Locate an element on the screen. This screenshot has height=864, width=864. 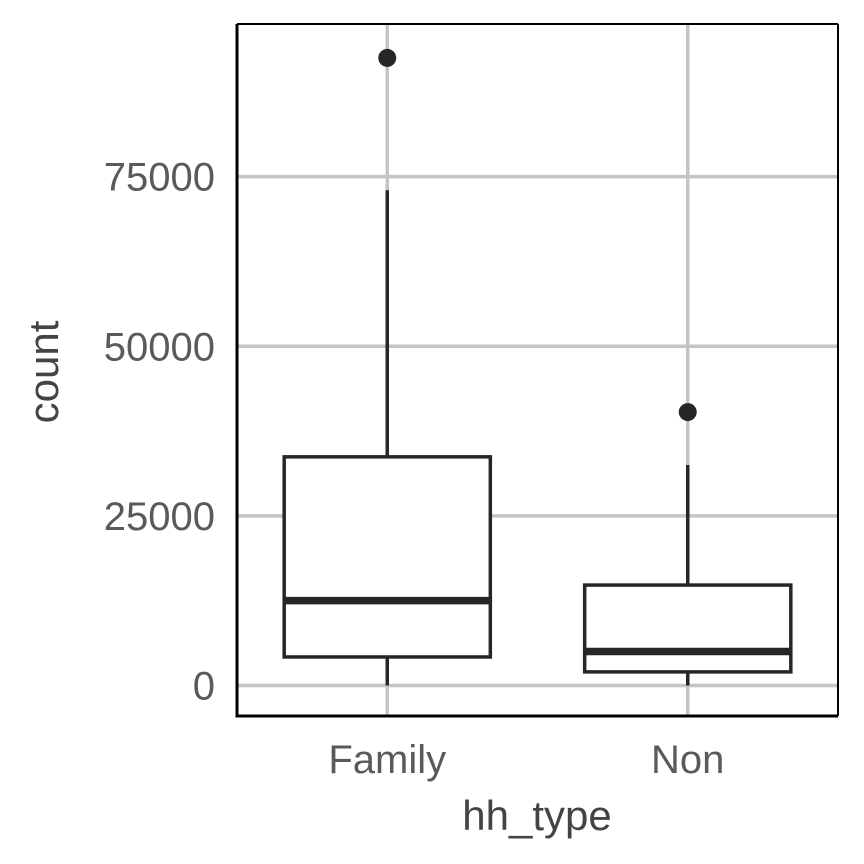
y-tick-label: 75000 is located at coordinates (159, 178).